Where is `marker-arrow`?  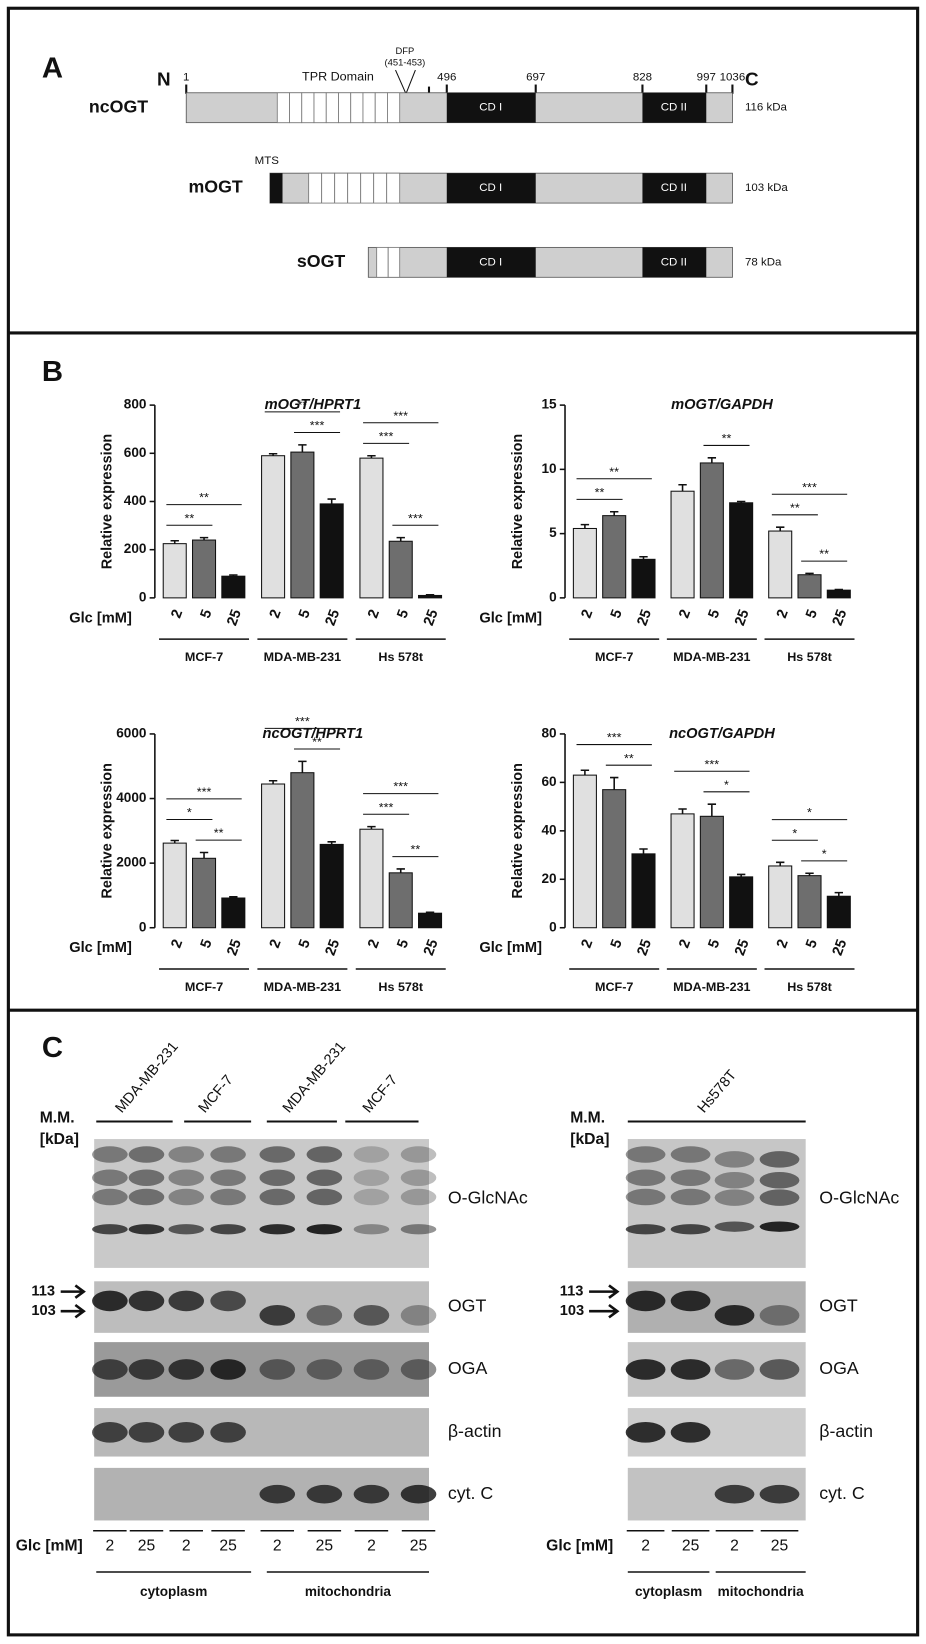
marker-arrow is located at coordinates (73, 1311).